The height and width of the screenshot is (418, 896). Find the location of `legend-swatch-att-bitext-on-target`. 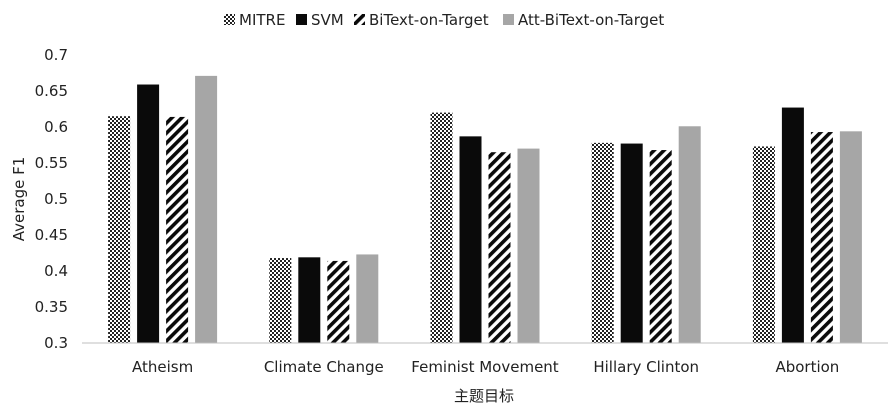

legend-swatch-att-bitext-on-target is located at coordinates (508, 19).